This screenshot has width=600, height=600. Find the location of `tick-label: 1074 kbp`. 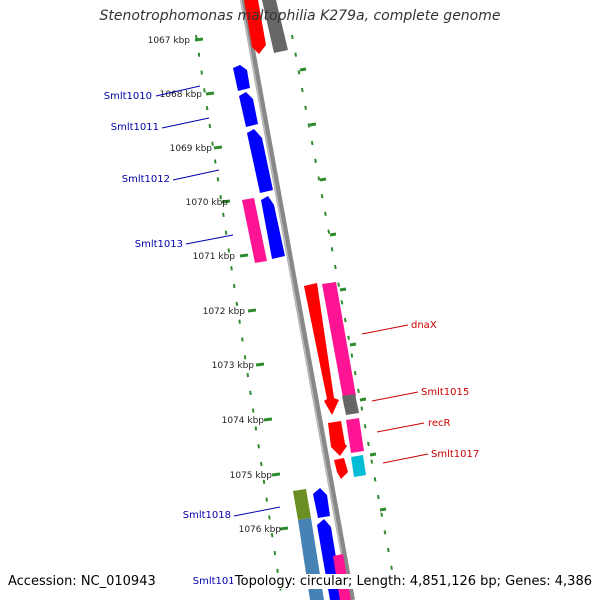

tick-label: 1074 kbp is located at coordinates (243, 421).